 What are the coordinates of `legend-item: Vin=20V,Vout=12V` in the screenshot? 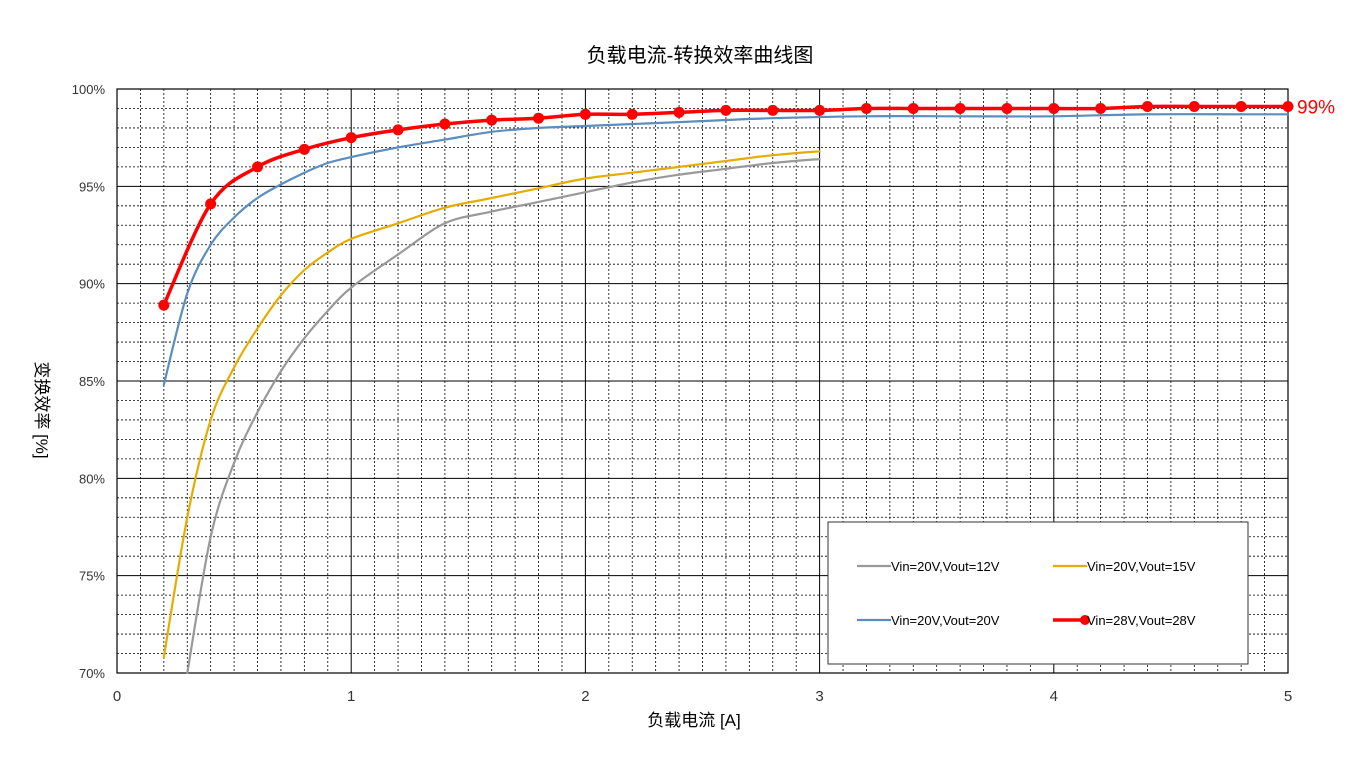 It's located at (928, 566).